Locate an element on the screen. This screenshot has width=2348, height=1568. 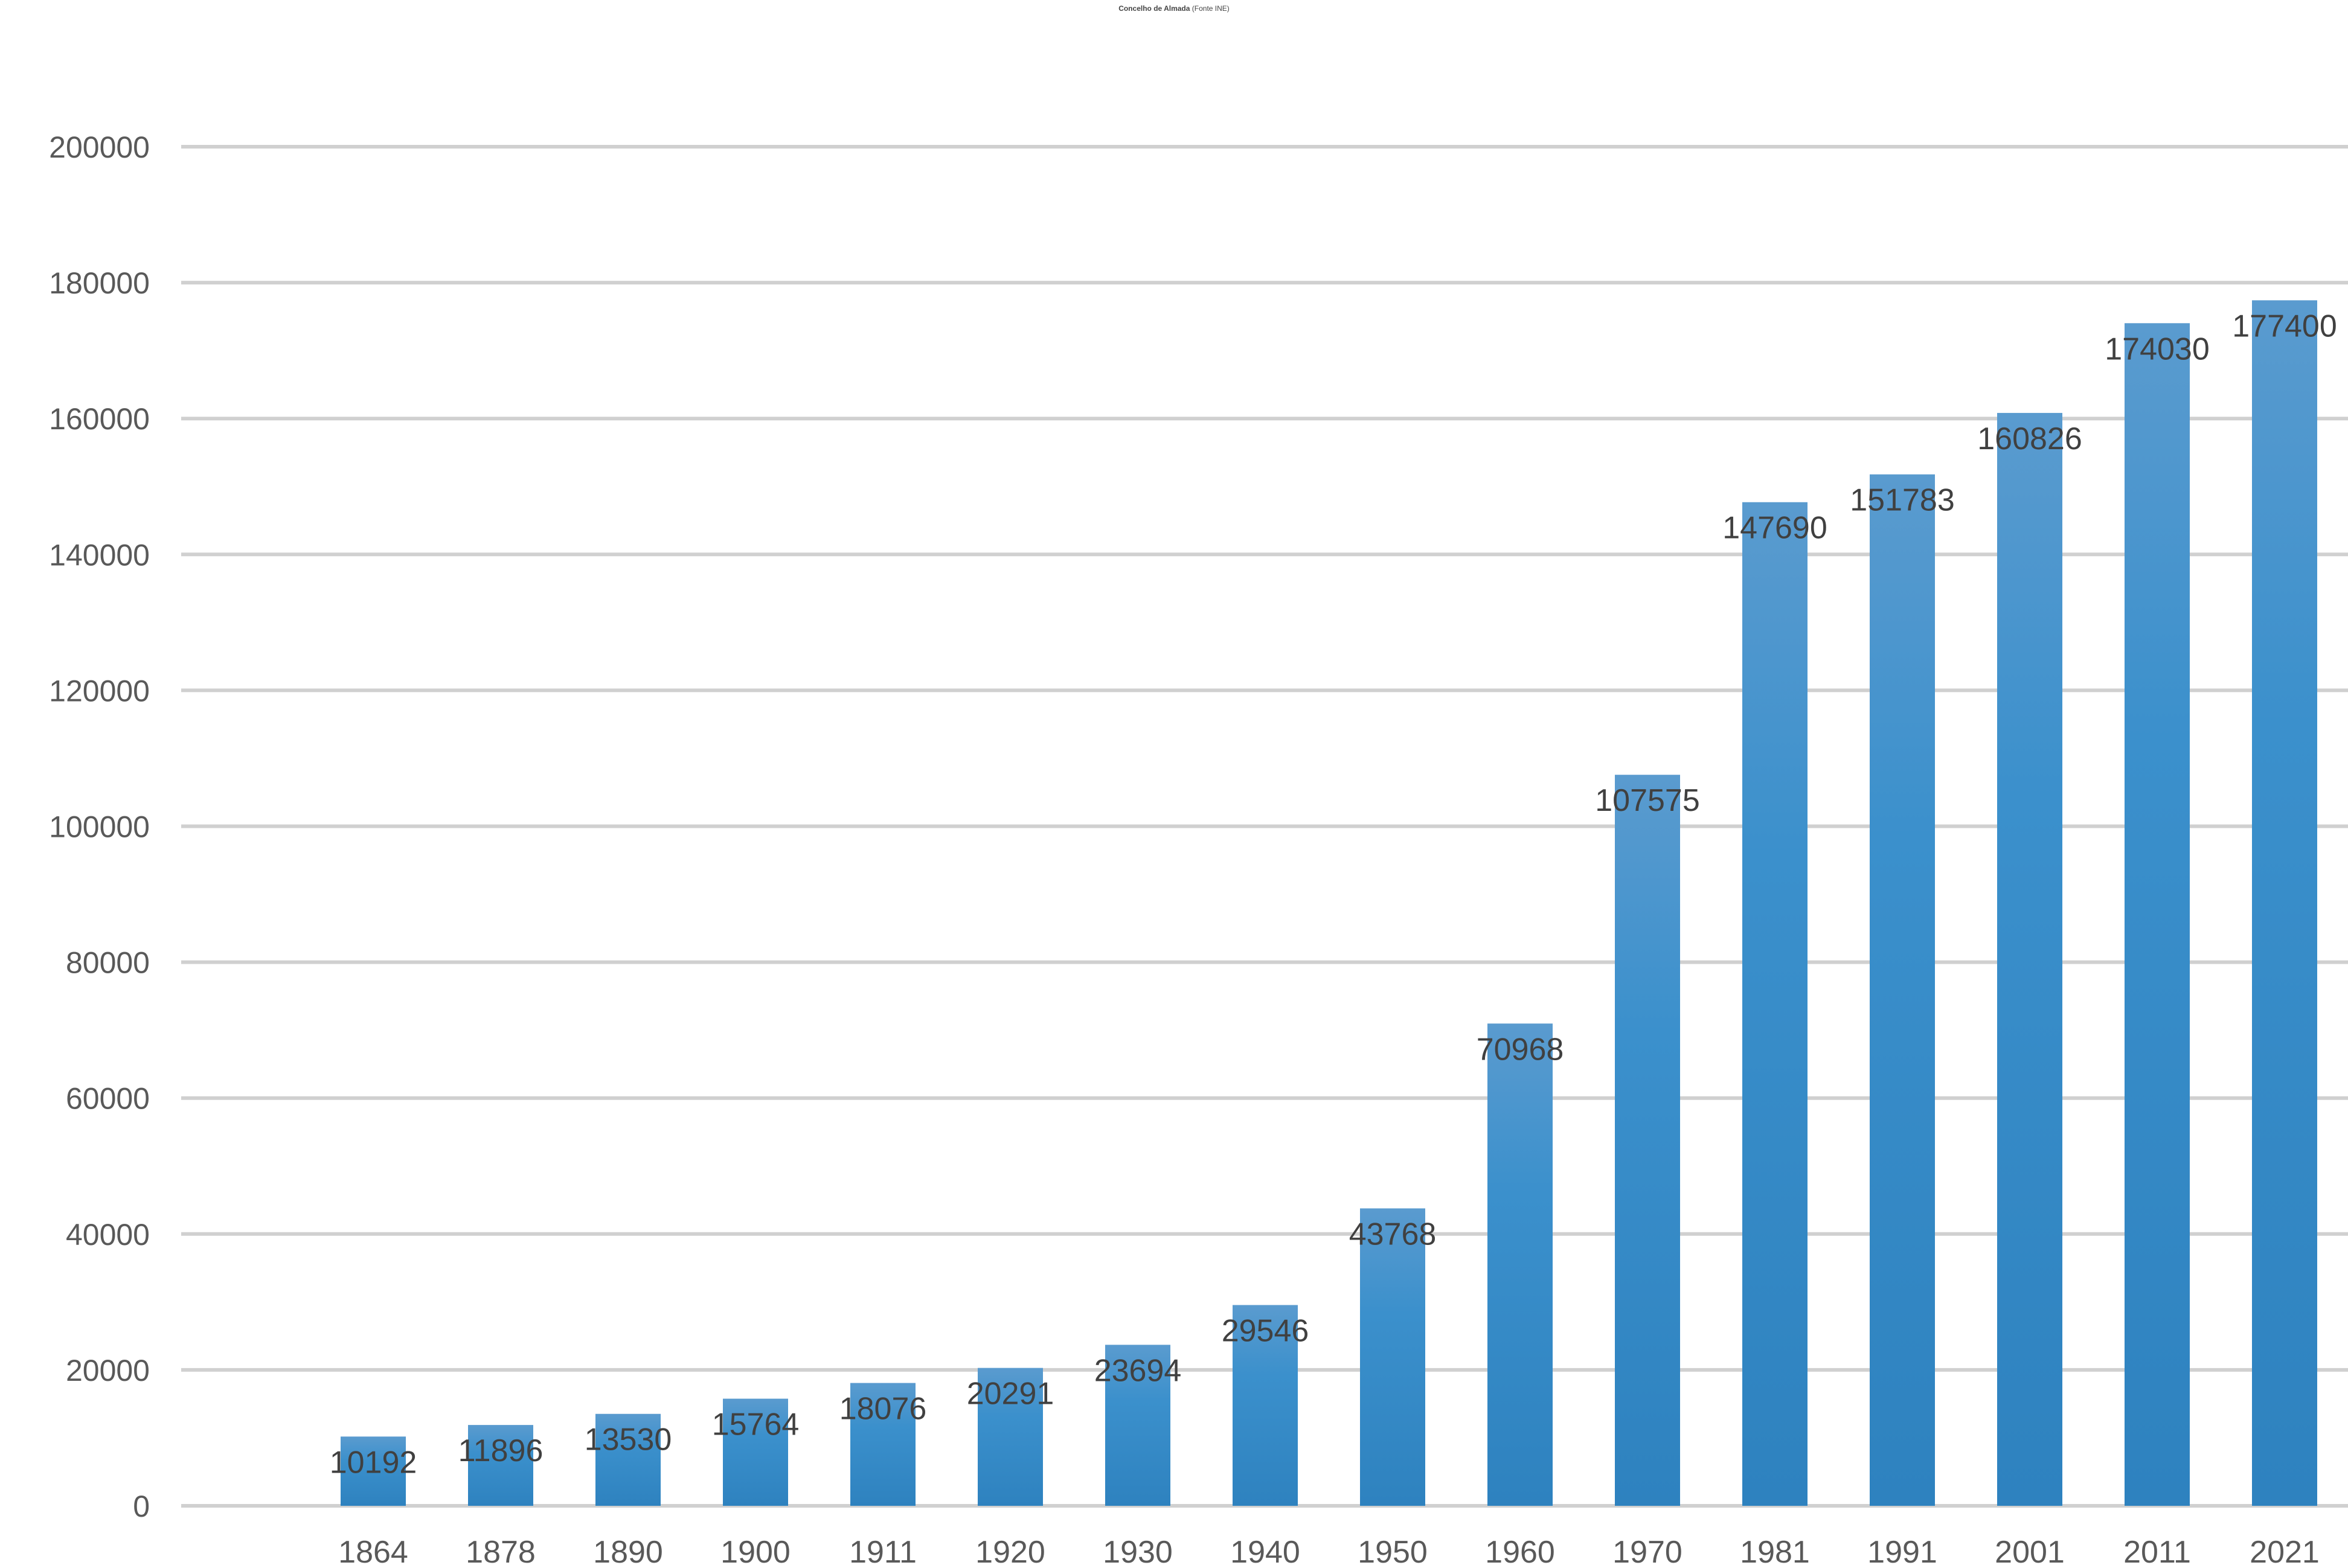
bar-1970 is located at coordinates (1648, 1140).